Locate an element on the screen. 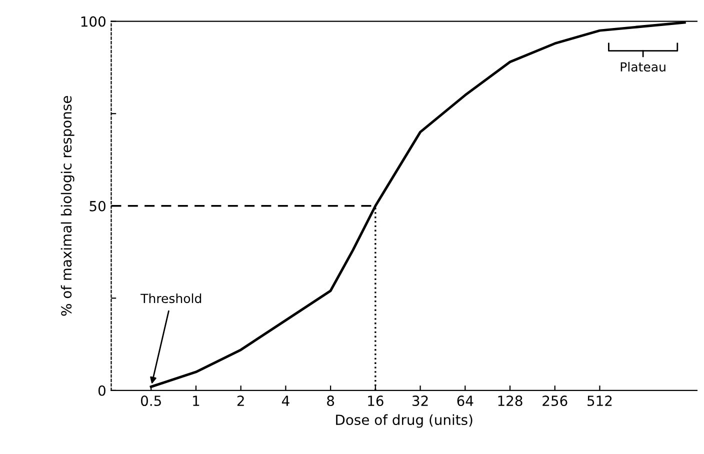 The image size is (704, 454). x-axis-title: Dose of drug (units) is located at coordinates (404, 421).